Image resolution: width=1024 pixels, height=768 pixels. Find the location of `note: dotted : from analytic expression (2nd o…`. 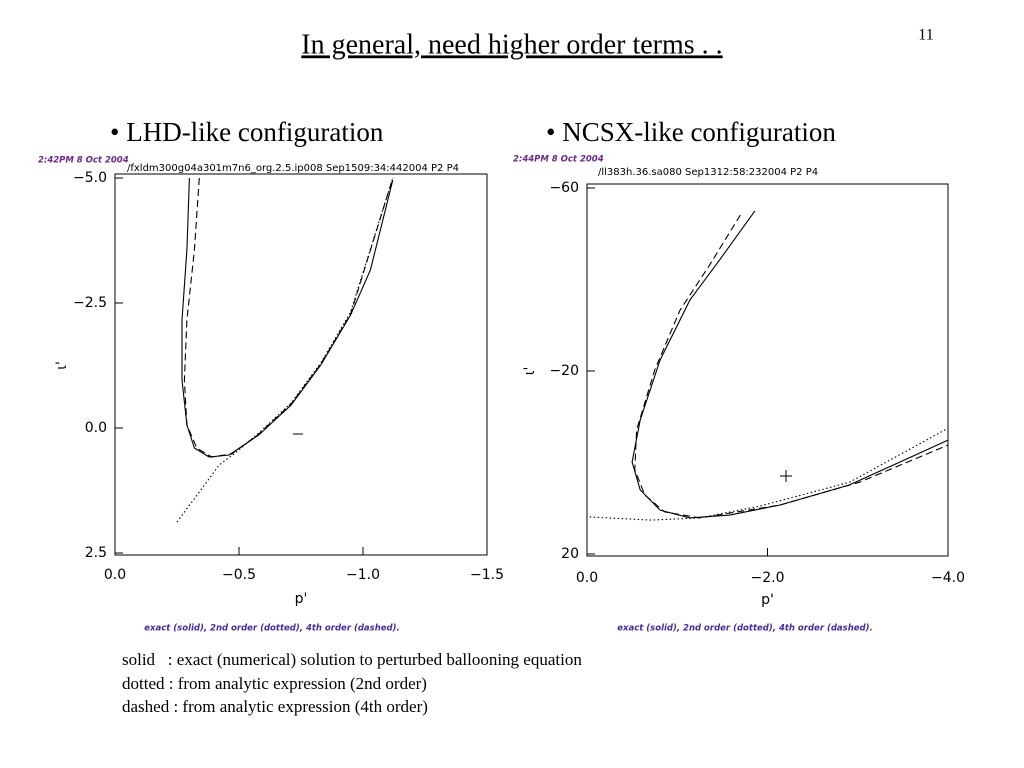

note: dotted : from analytic expression (2nd o… is located at coordinates (274, 683).